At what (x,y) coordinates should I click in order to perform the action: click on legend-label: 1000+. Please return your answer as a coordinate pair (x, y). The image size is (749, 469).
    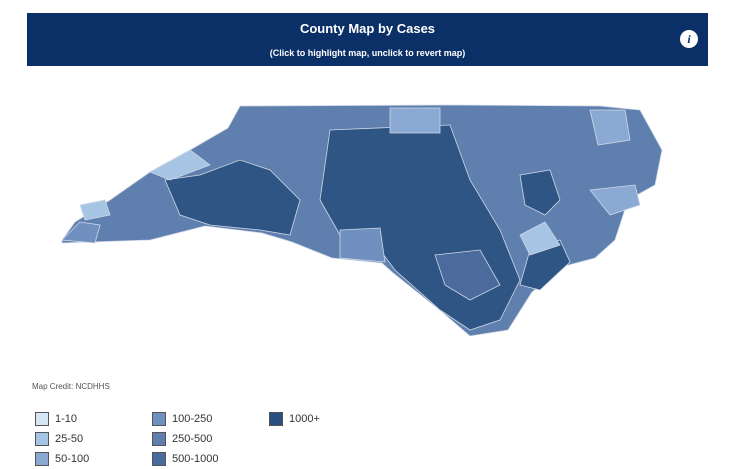
    Looking at the image, I should click on (304, 419).